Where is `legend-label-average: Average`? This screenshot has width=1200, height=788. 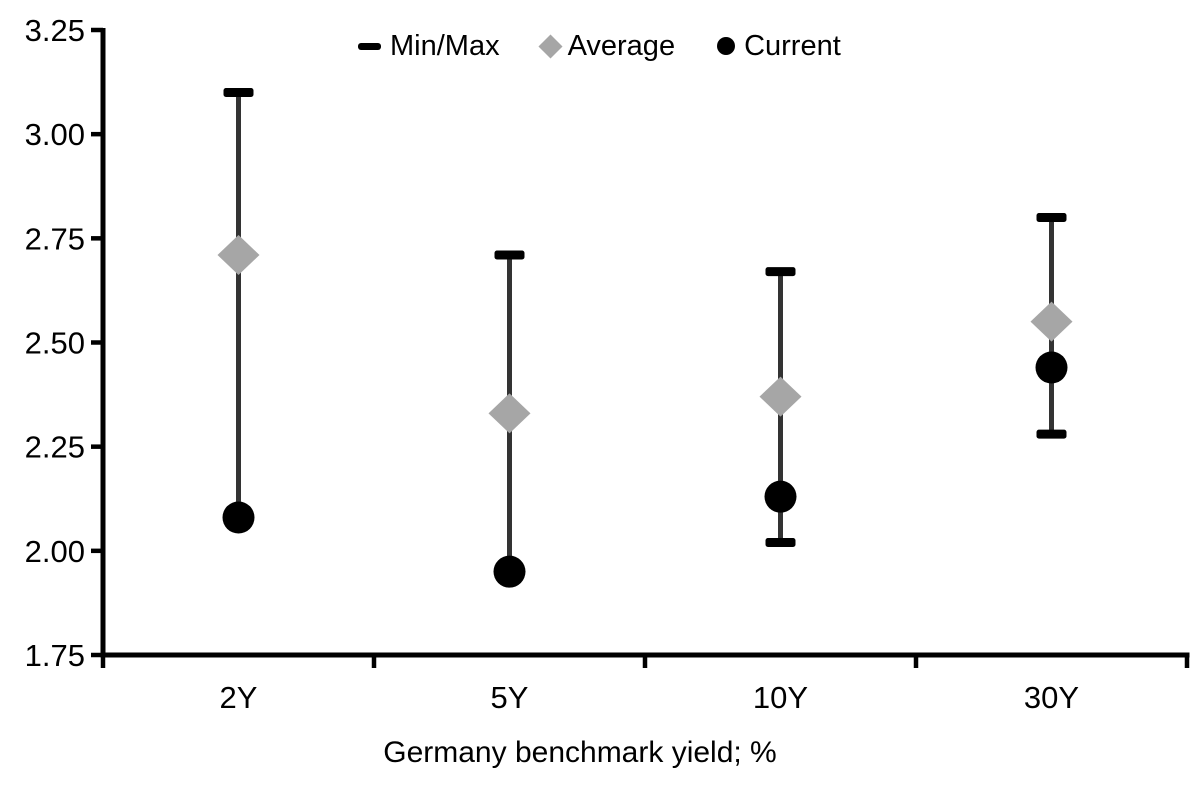
legend-label-average: Average is located at coordinates (621, 45).